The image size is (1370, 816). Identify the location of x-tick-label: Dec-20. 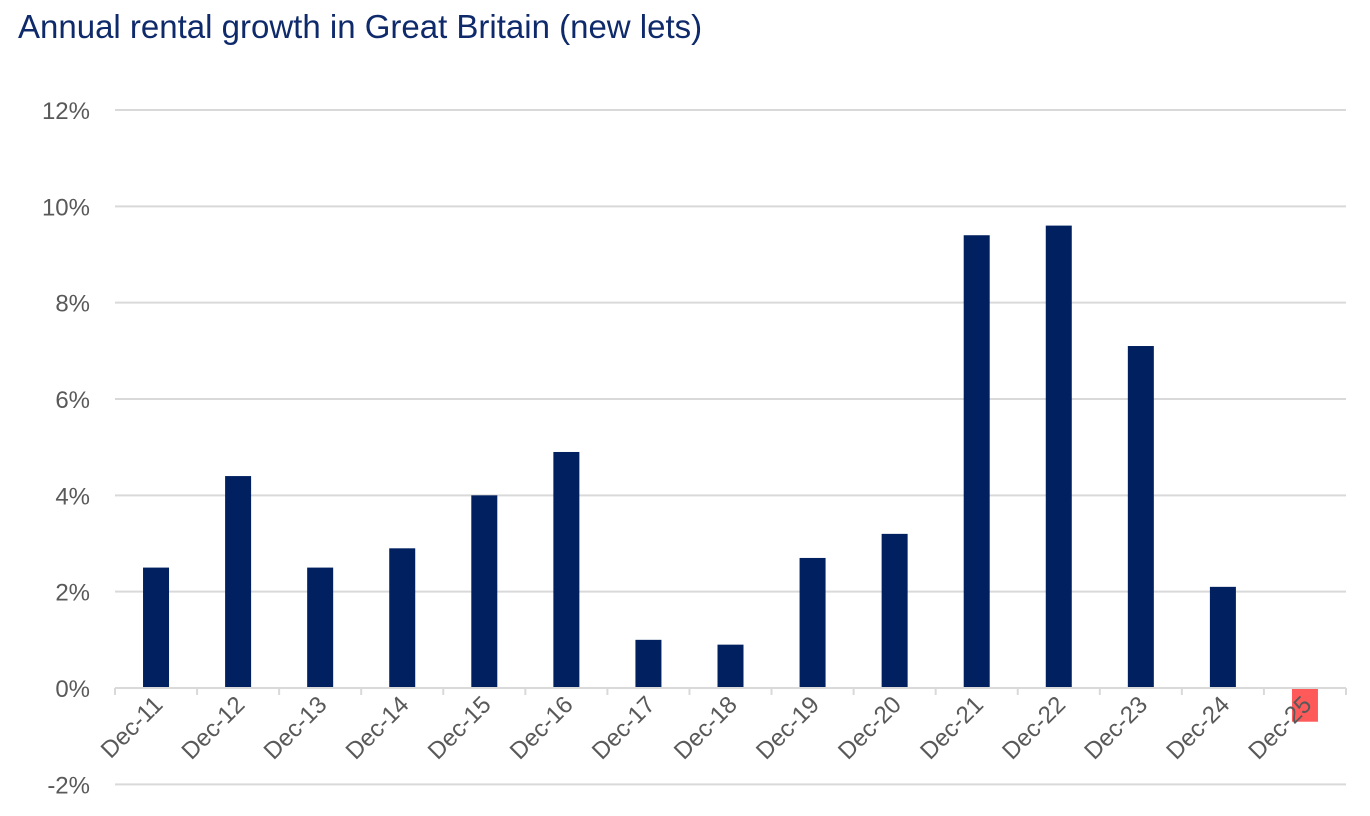
(870, 728).